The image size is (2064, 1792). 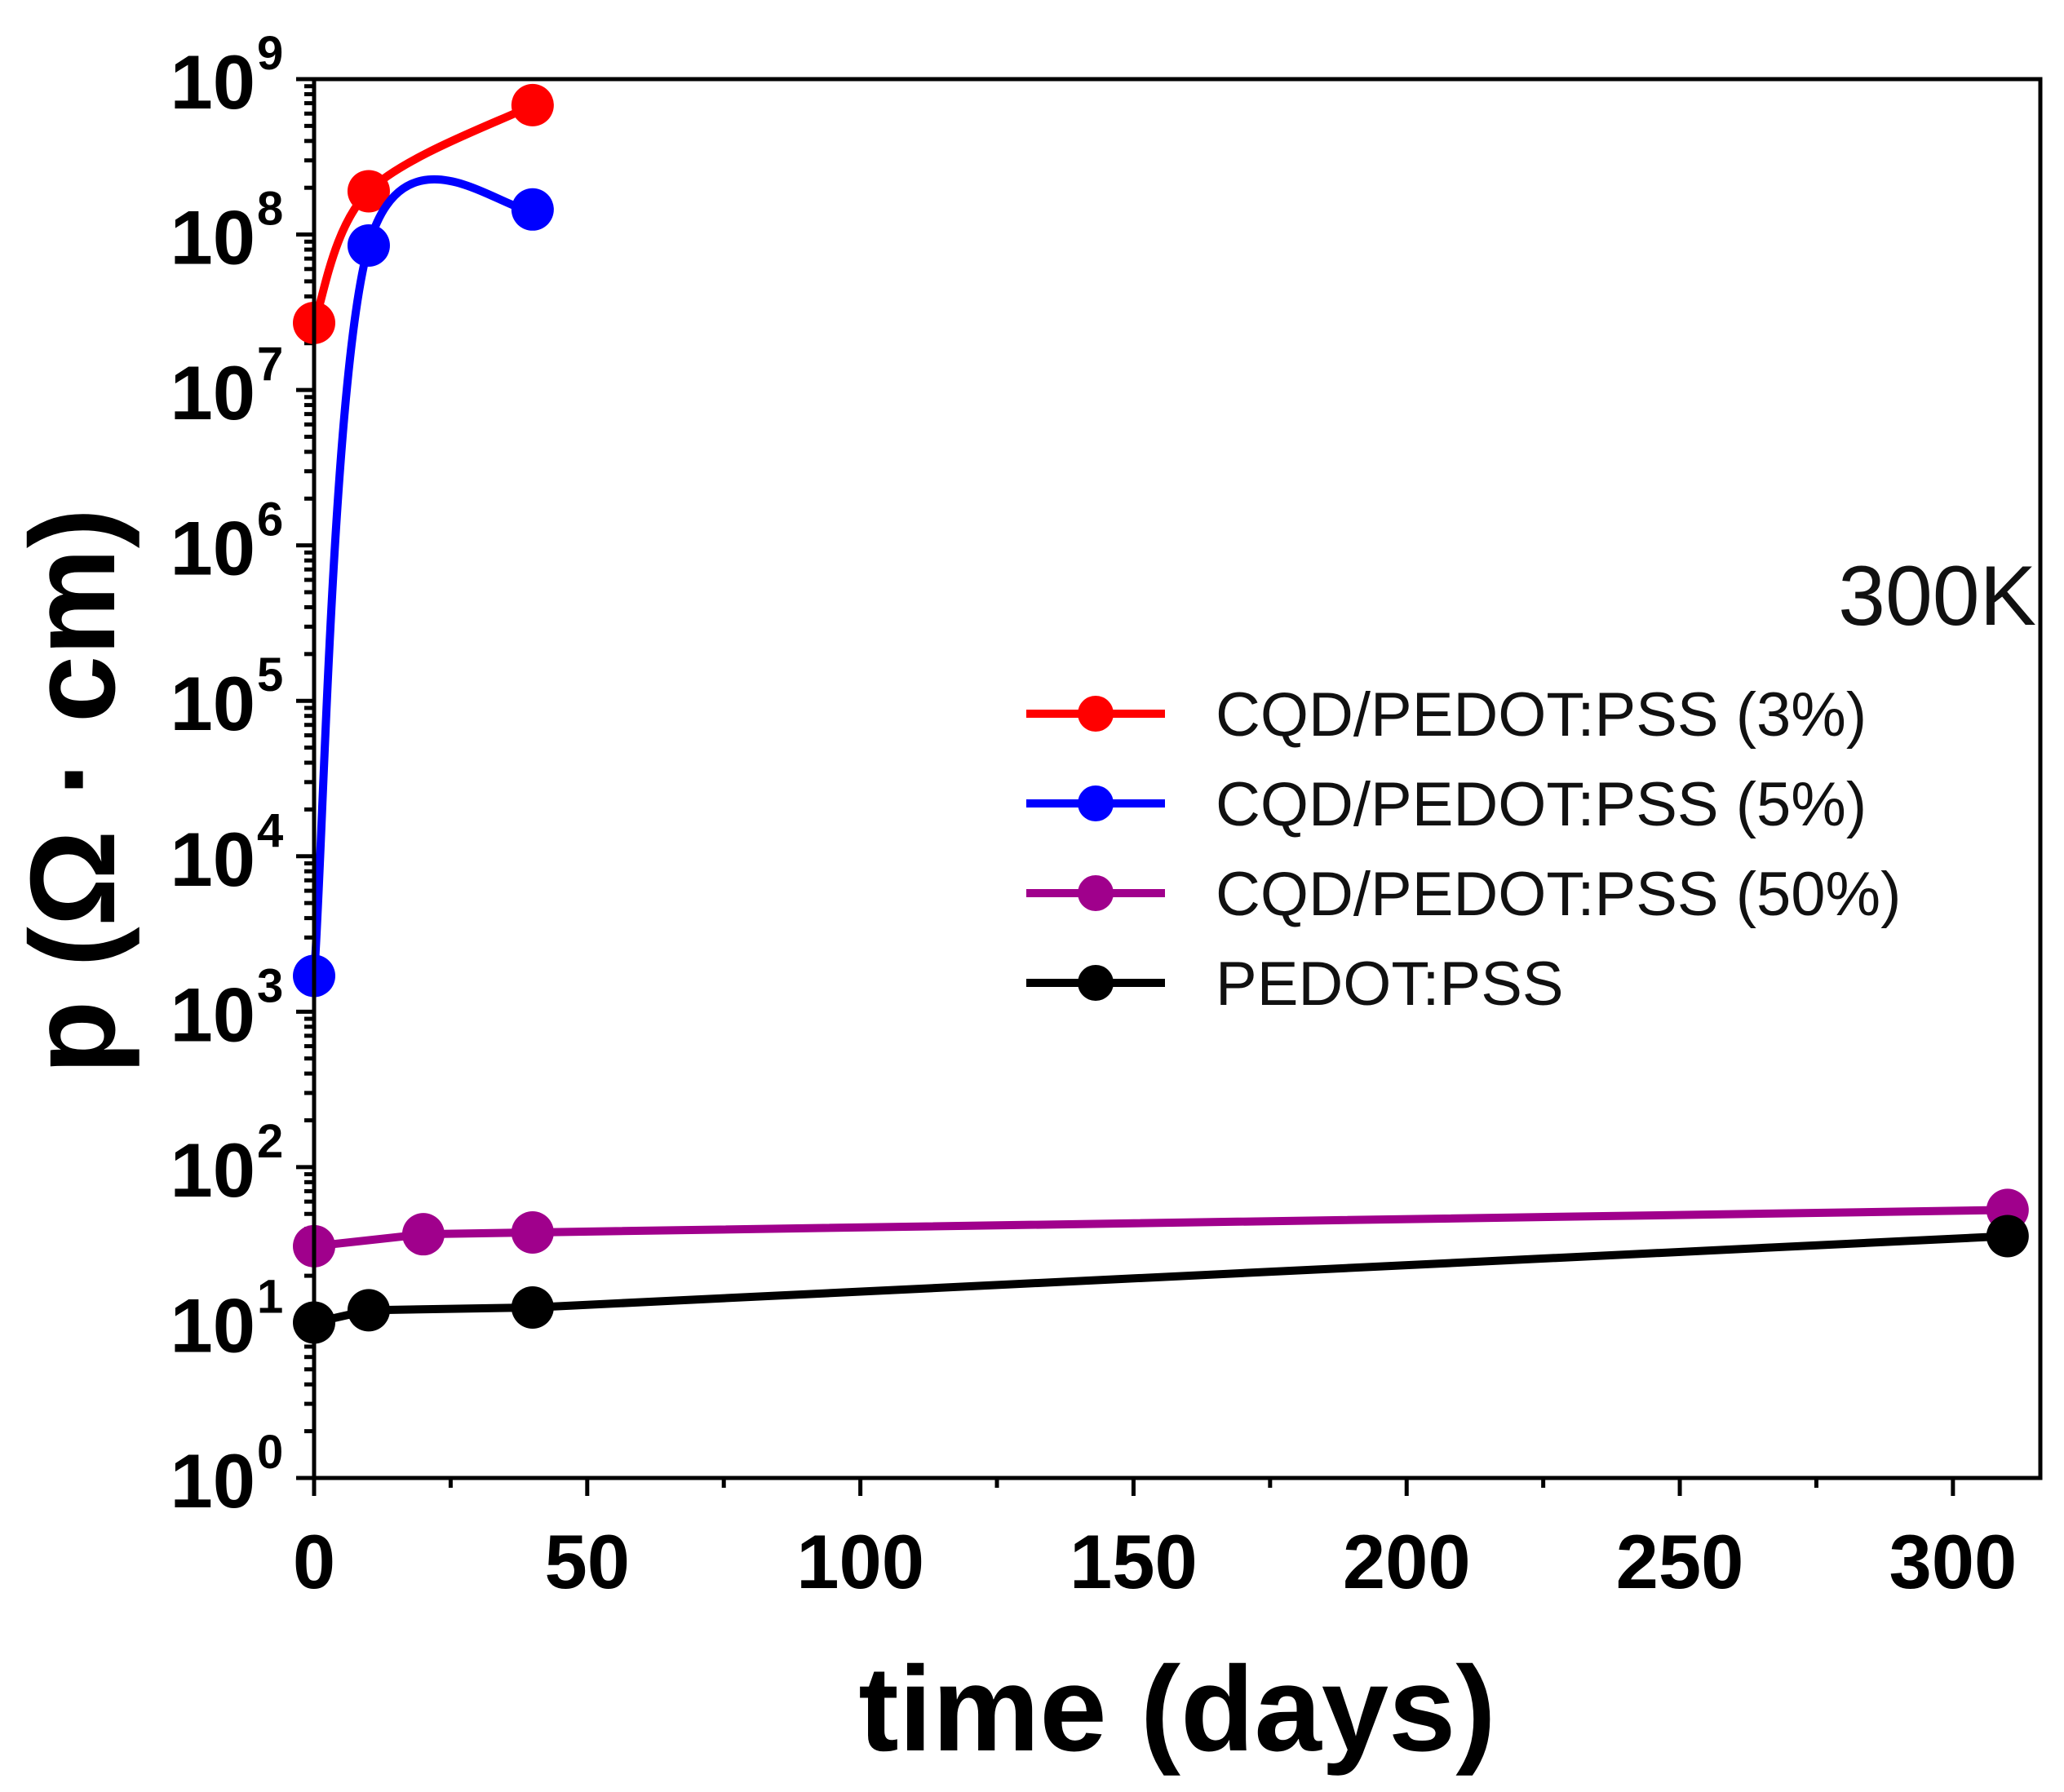 I want to click on y-tick-exponent: 2, so click(x=270, y=1141).